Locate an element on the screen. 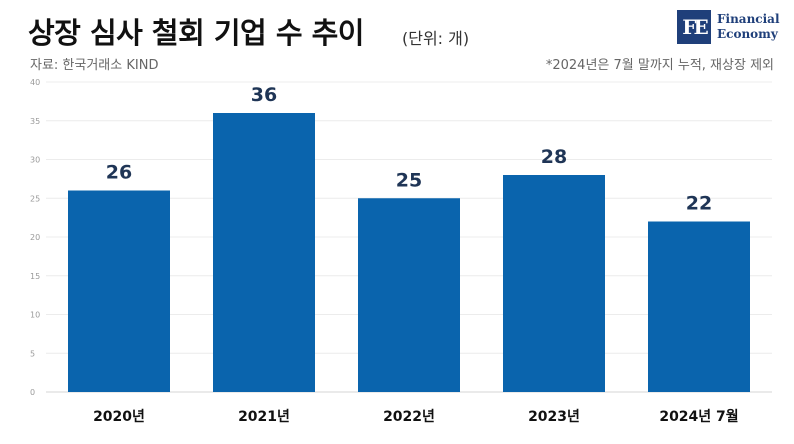 This screenshot has width=794, height=444. page-title: 상장 심사 철회 기업 수 추이 is located at coordinates (196, 33).